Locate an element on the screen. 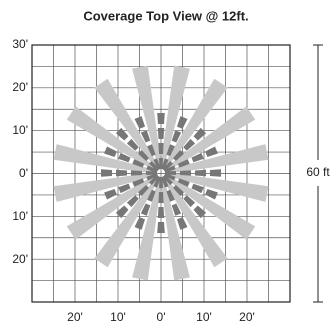  y-label: 0' is located at coordinates (23, 173).